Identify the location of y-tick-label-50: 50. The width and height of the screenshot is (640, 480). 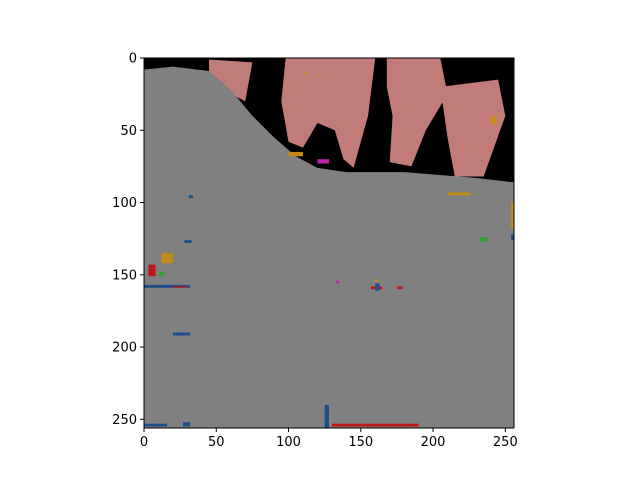
(128, 131).